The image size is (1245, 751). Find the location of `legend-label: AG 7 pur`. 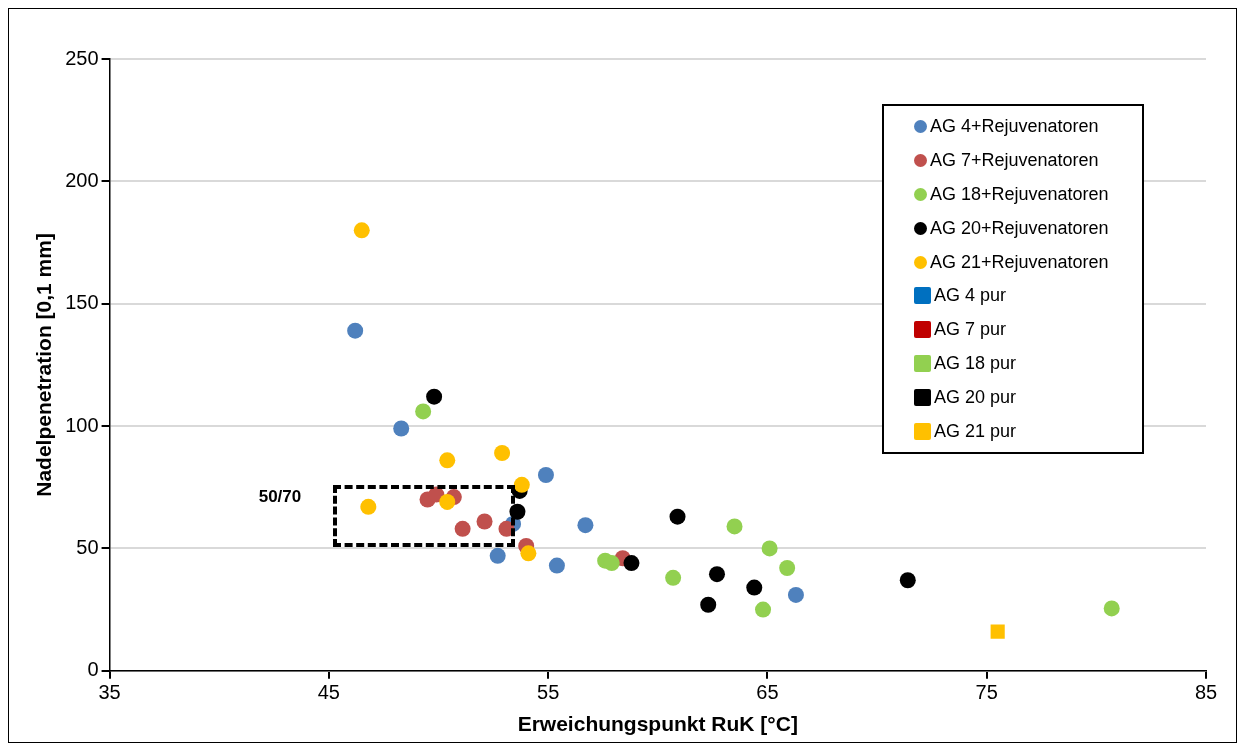

legend-label: AG 7 pur is located at coordinates (970, 330).